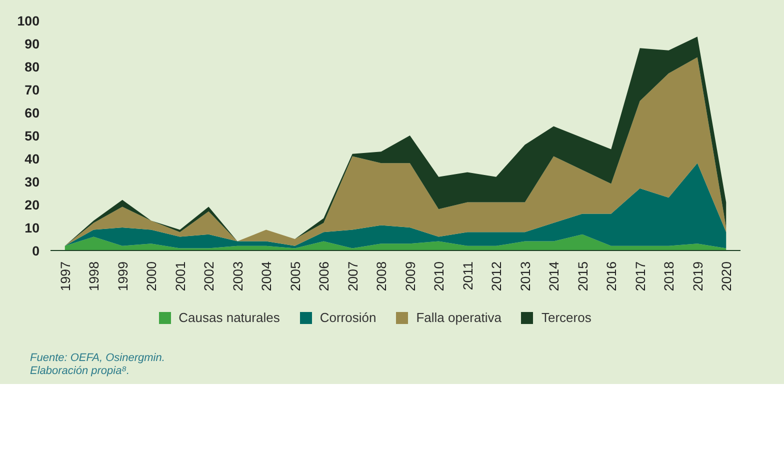 Image resolution: width=784 pixels, height=453 pixels. Describe the element at coordinates (669, 276) in the screenshot. I see `x-tick-label: 2018` at that location.